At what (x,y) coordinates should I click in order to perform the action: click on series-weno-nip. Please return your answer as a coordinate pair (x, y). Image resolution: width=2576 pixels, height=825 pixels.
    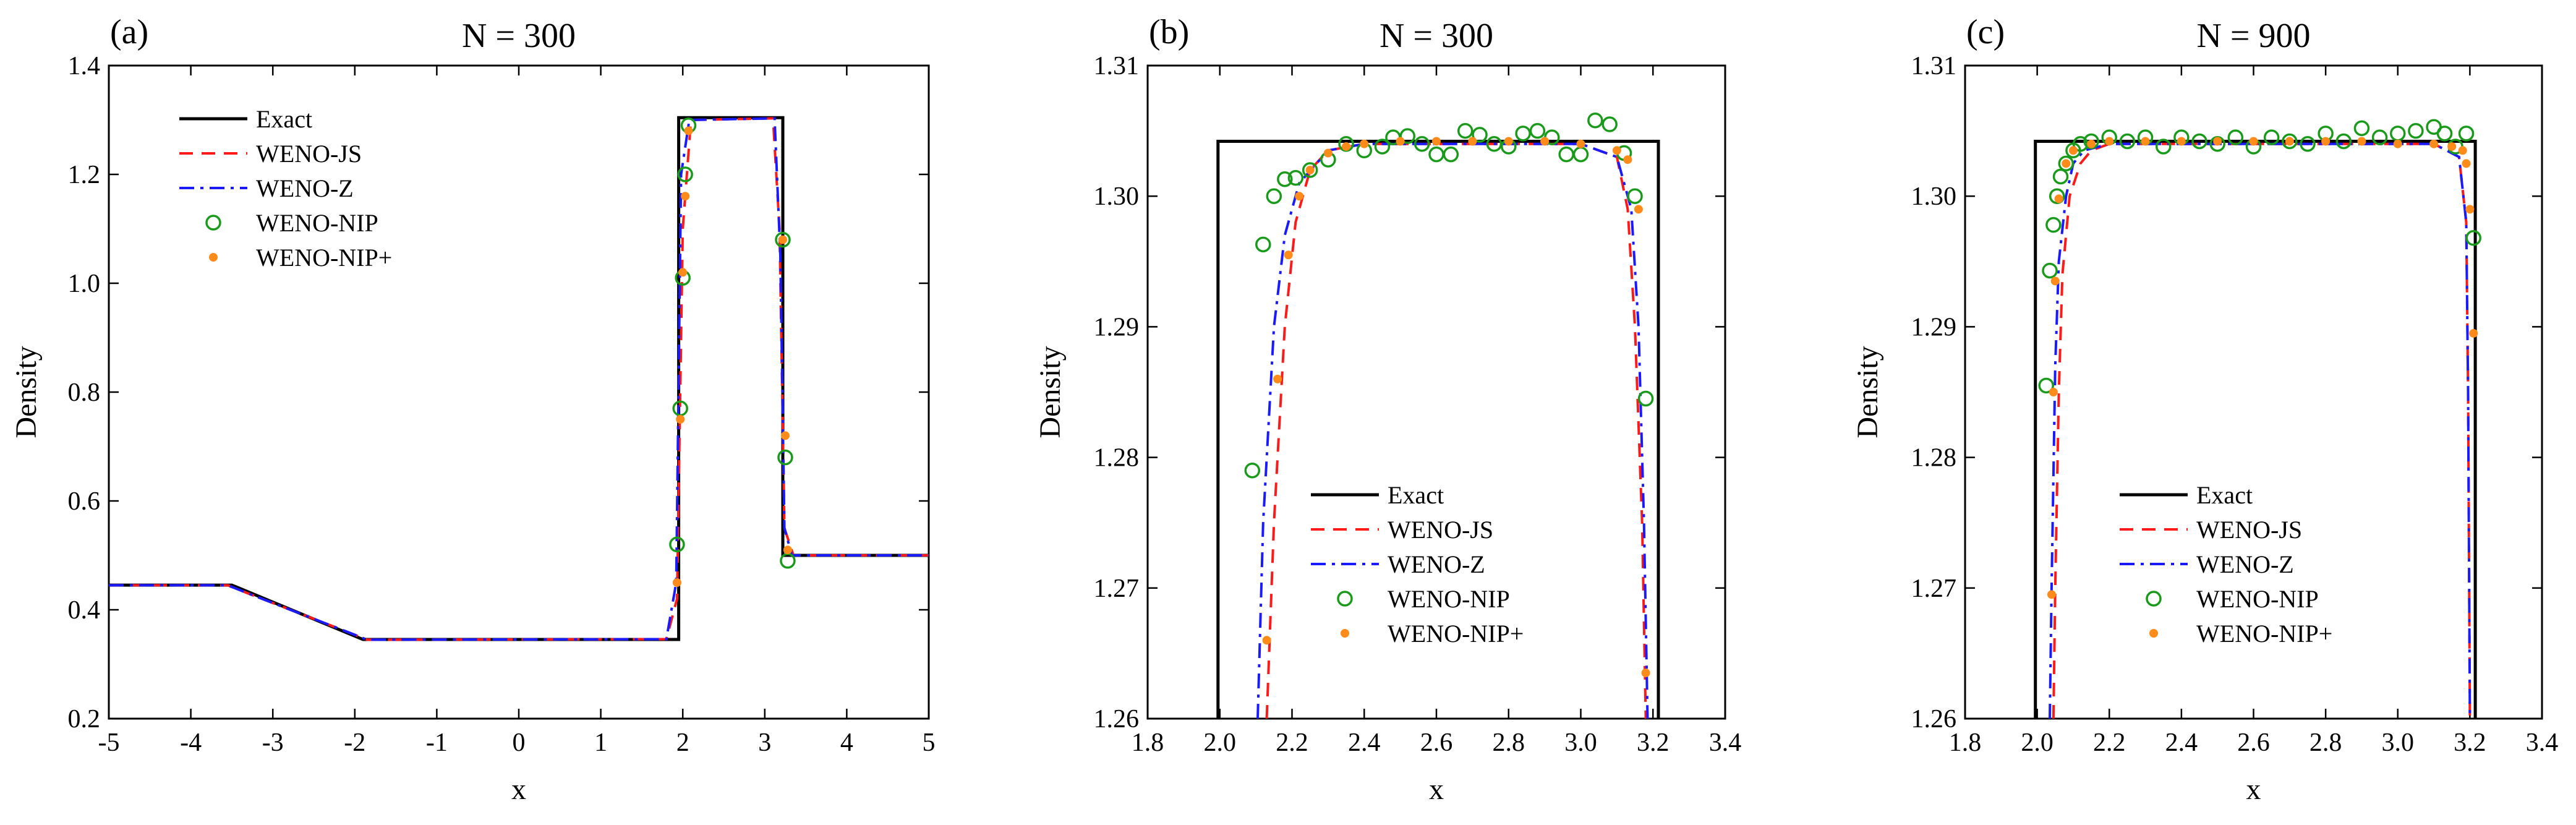
    Looking at the image, I should click on (1449, 295).